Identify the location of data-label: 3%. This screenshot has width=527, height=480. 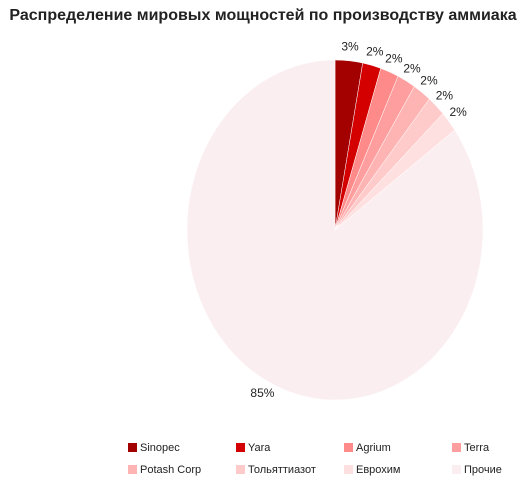
(350, 46).